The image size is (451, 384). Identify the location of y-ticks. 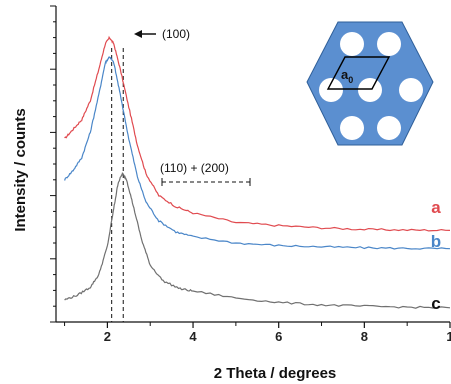
(53, 164).